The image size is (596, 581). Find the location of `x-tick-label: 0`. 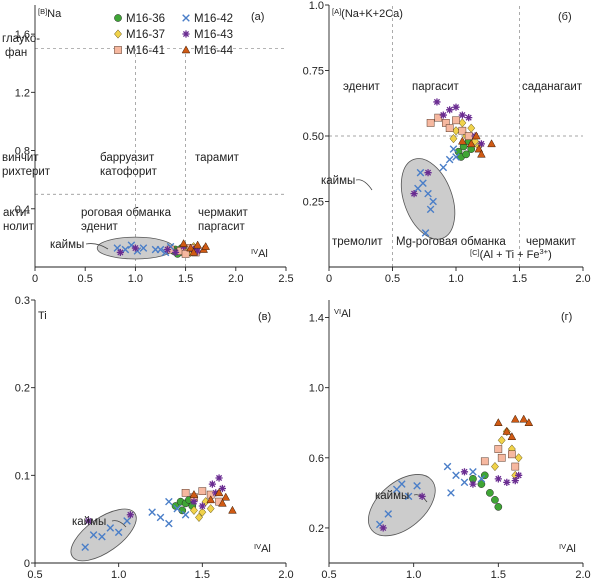

x-tick-label: 0 is located at coordinates (35, 279).